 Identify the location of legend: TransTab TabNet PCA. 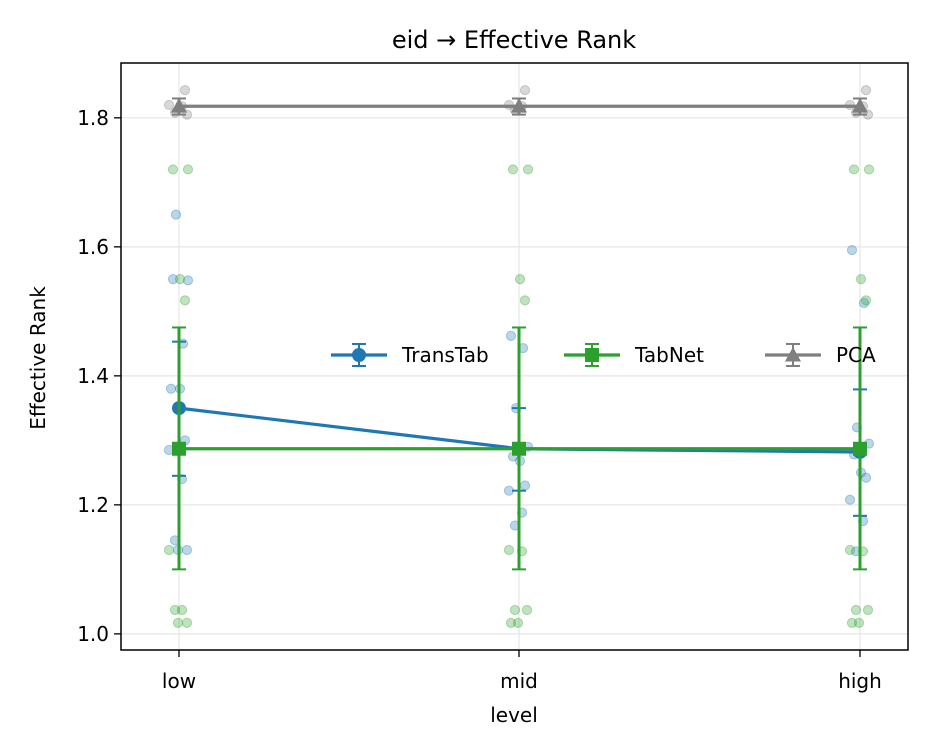
(603, 355).